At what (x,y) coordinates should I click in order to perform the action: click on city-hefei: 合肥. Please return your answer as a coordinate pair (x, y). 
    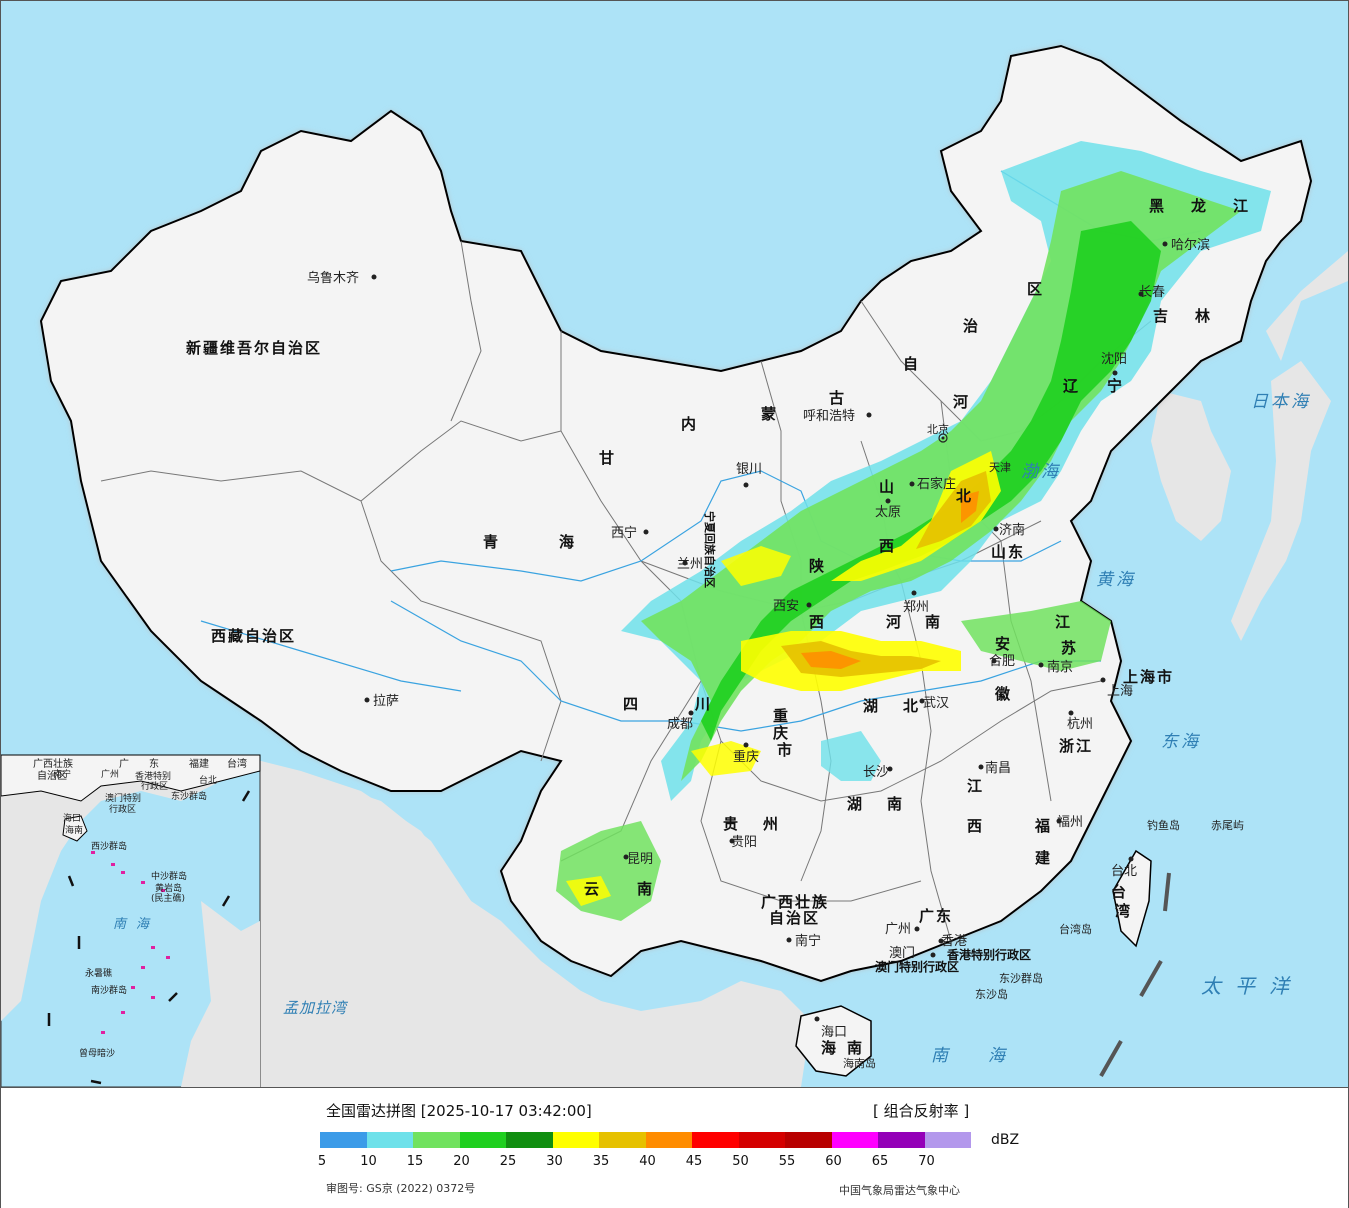
    Looking at the image, I should click on (1002, 661).